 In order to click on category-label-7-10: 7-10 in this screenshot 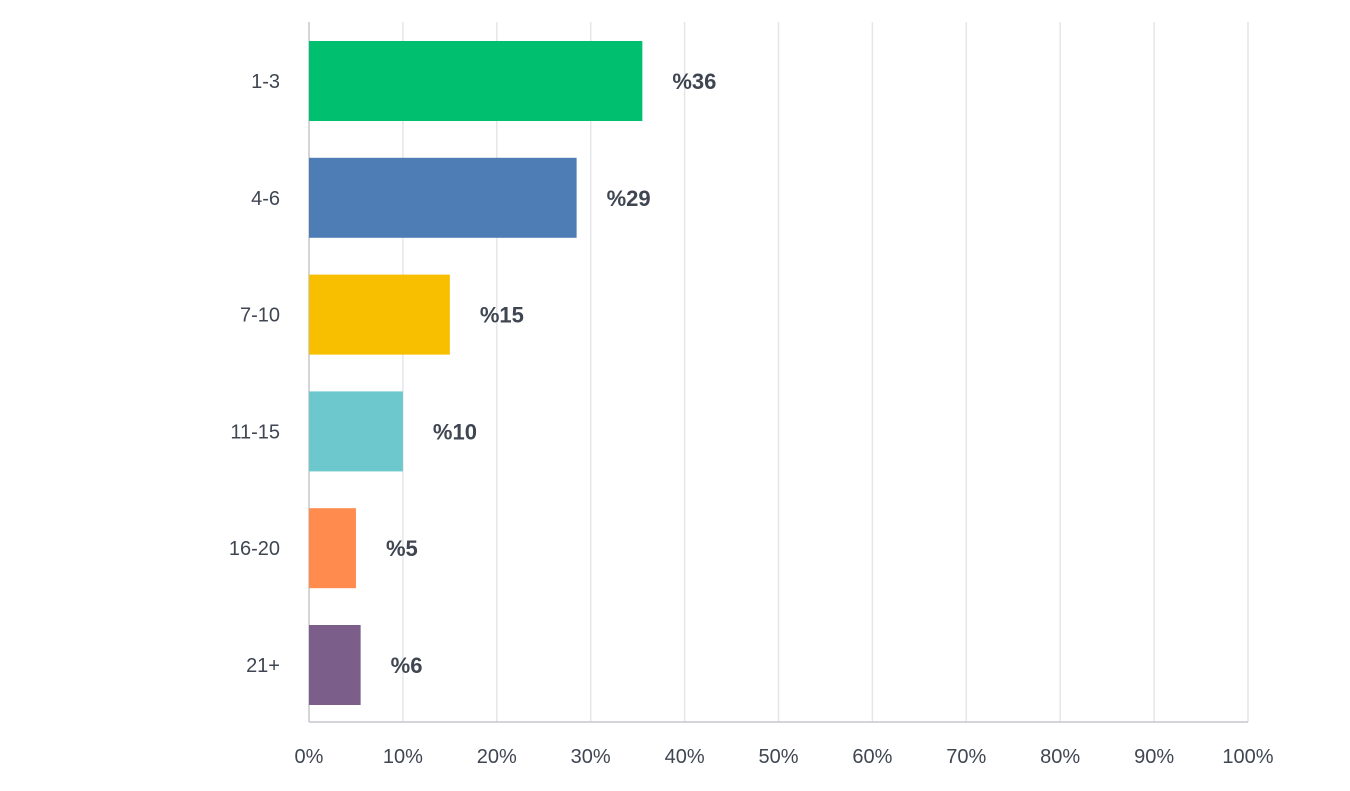, I will do `click(260, 316)`.